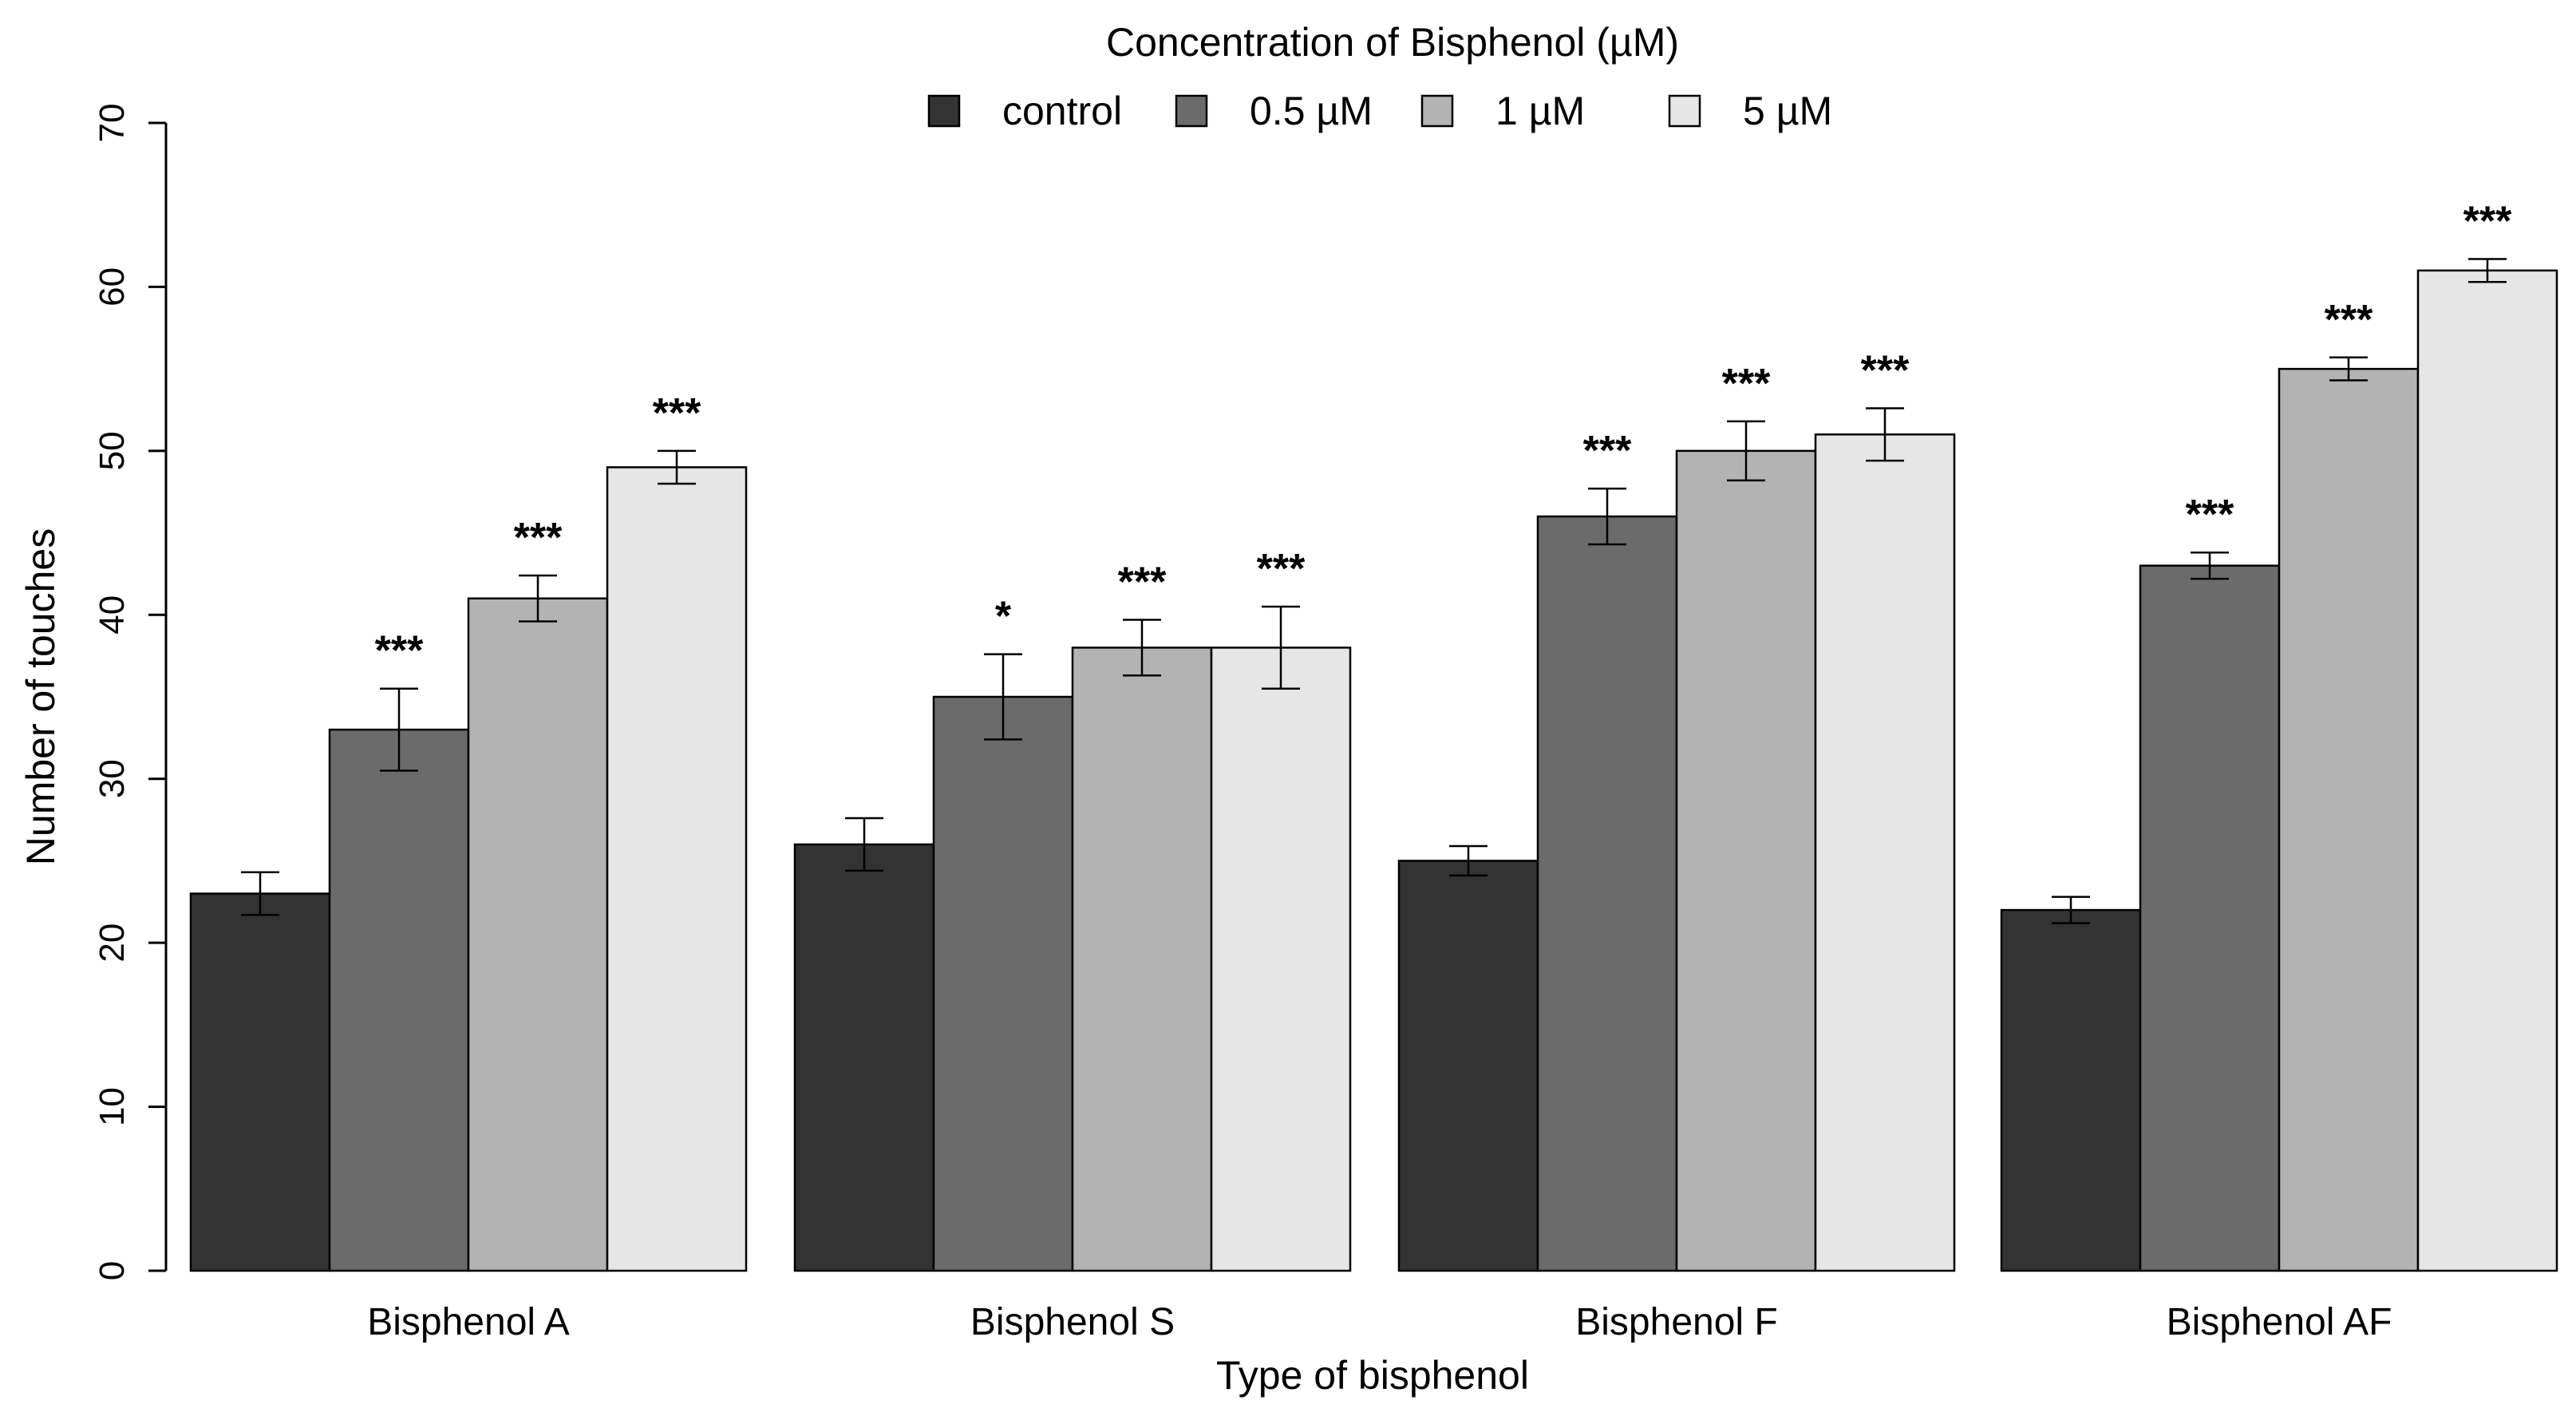 Image resolution: width=2576 pixels, height=1420 pixels. I want to click on x-category-label: Bisphenol S, so click(1072, 1322).